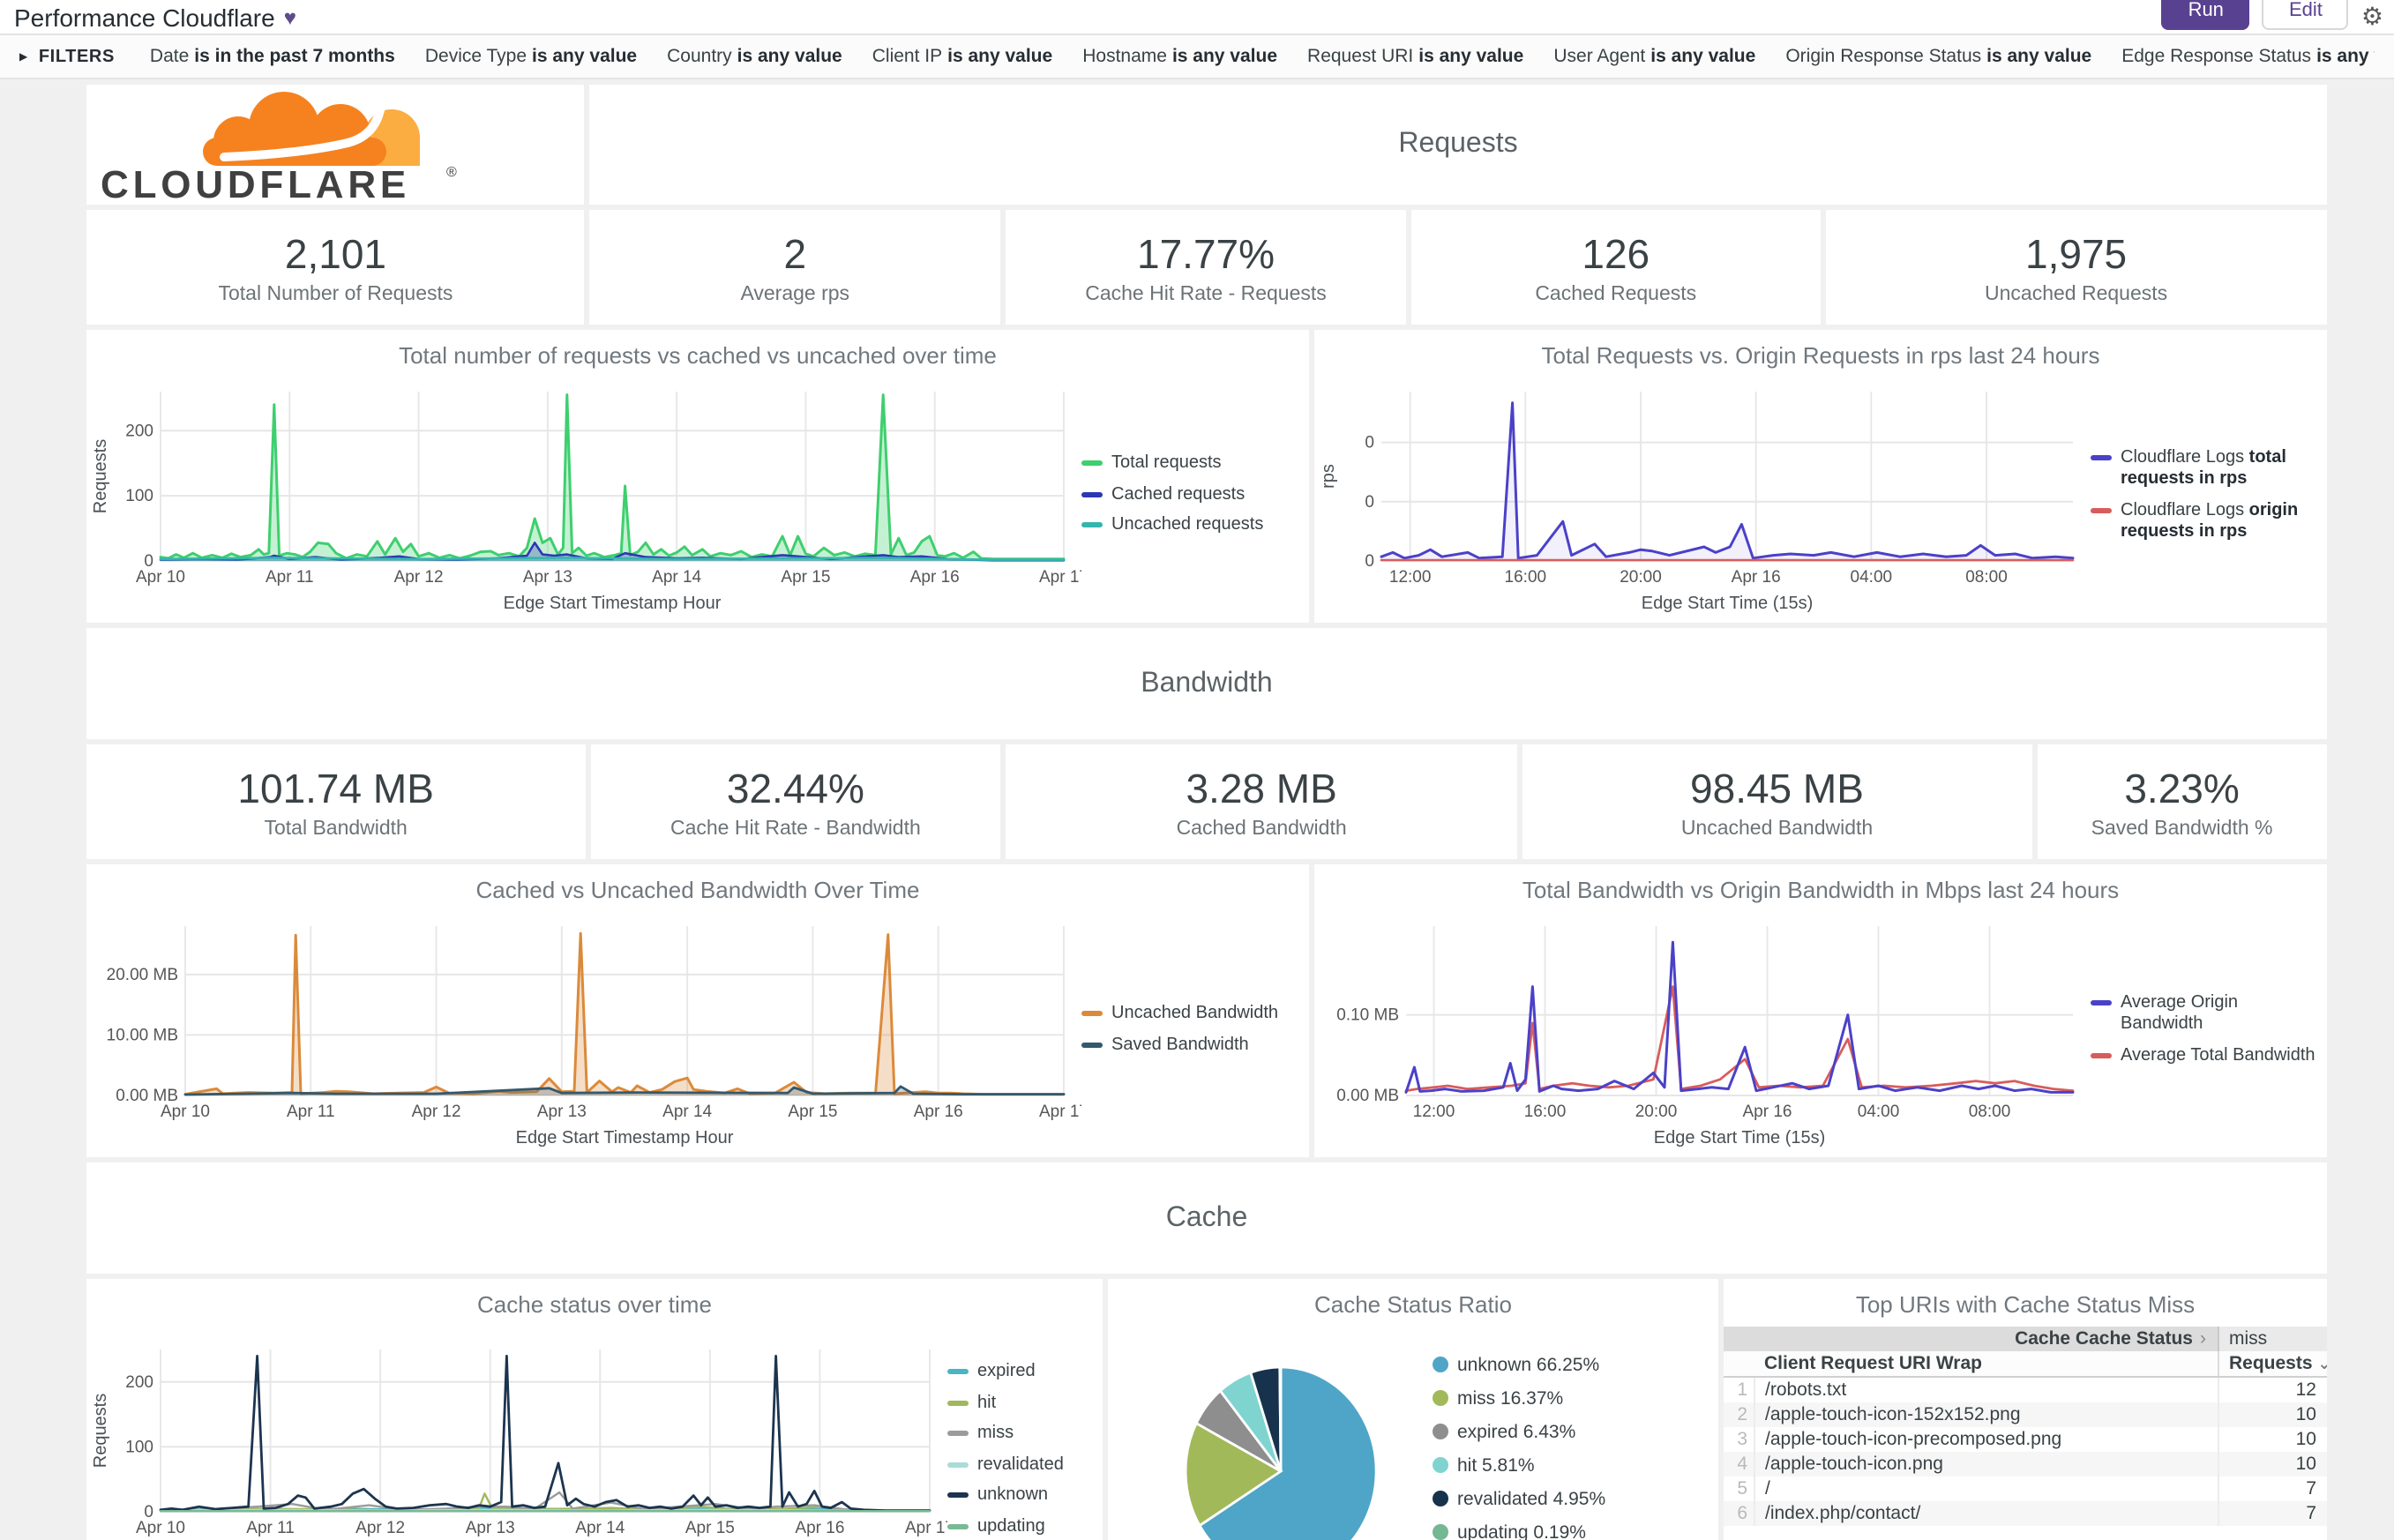 The height and width of the screenshot is (1540, 2394). I want to click on kpi-value: 32.44%, so click(795, 788).